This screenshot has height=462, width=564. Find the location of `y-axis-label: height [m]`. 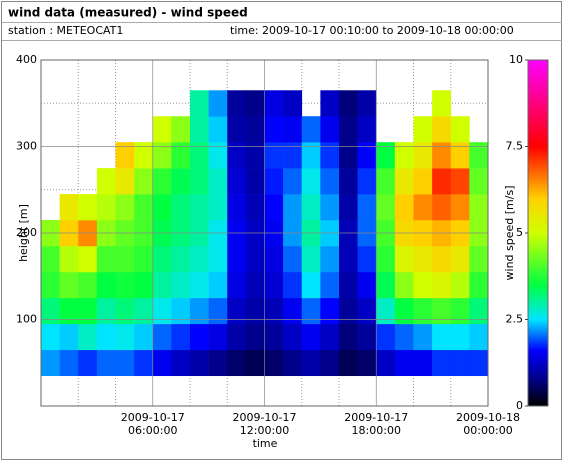

y-axis-label: height [m] is located at coordinates (23, 233).